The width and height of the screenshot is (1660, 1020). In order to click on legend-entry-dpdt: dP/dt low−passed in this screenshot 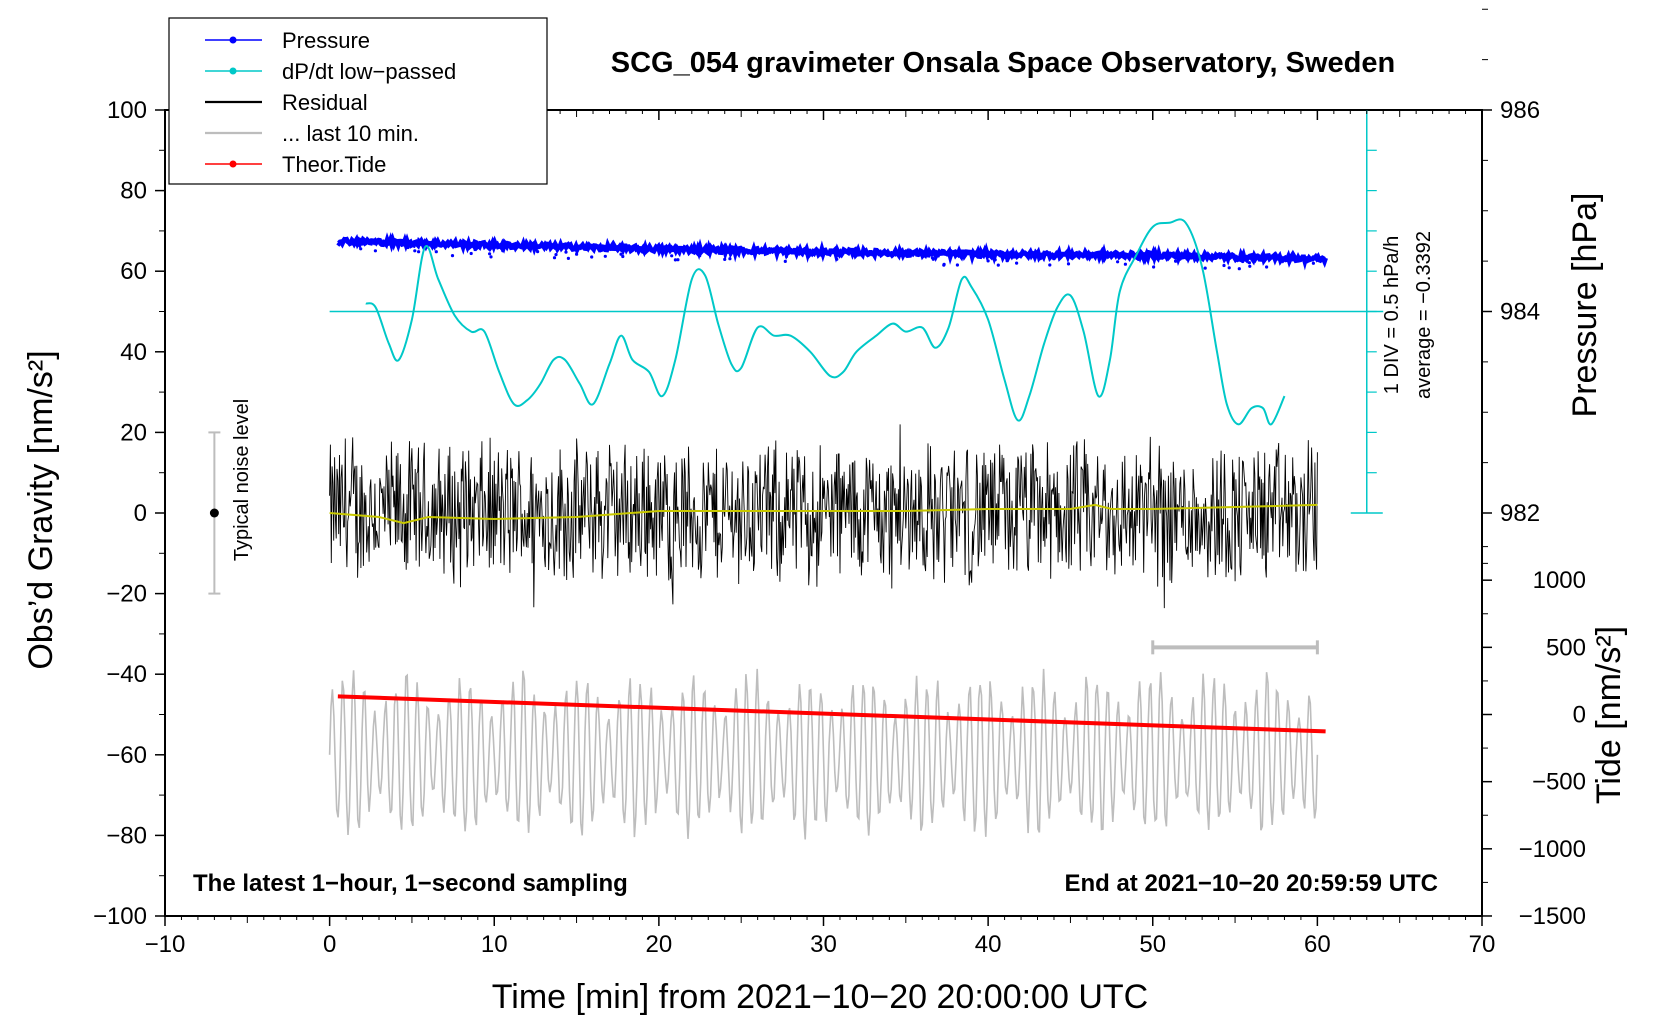, I will do `click(330, 71)`.